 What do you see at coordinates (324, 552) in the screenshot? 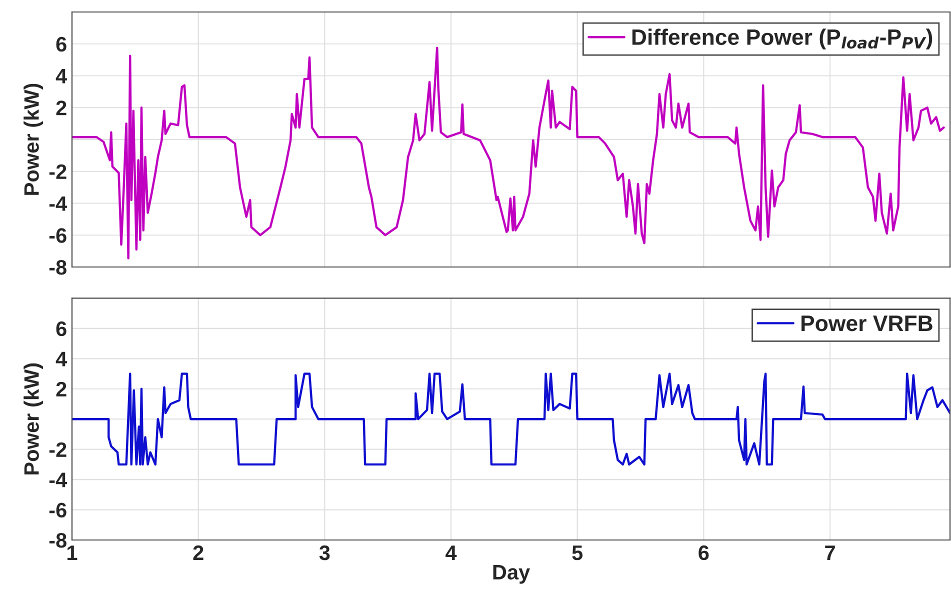
I see `x-tick-label: 3` at bounding box center [324, 552].